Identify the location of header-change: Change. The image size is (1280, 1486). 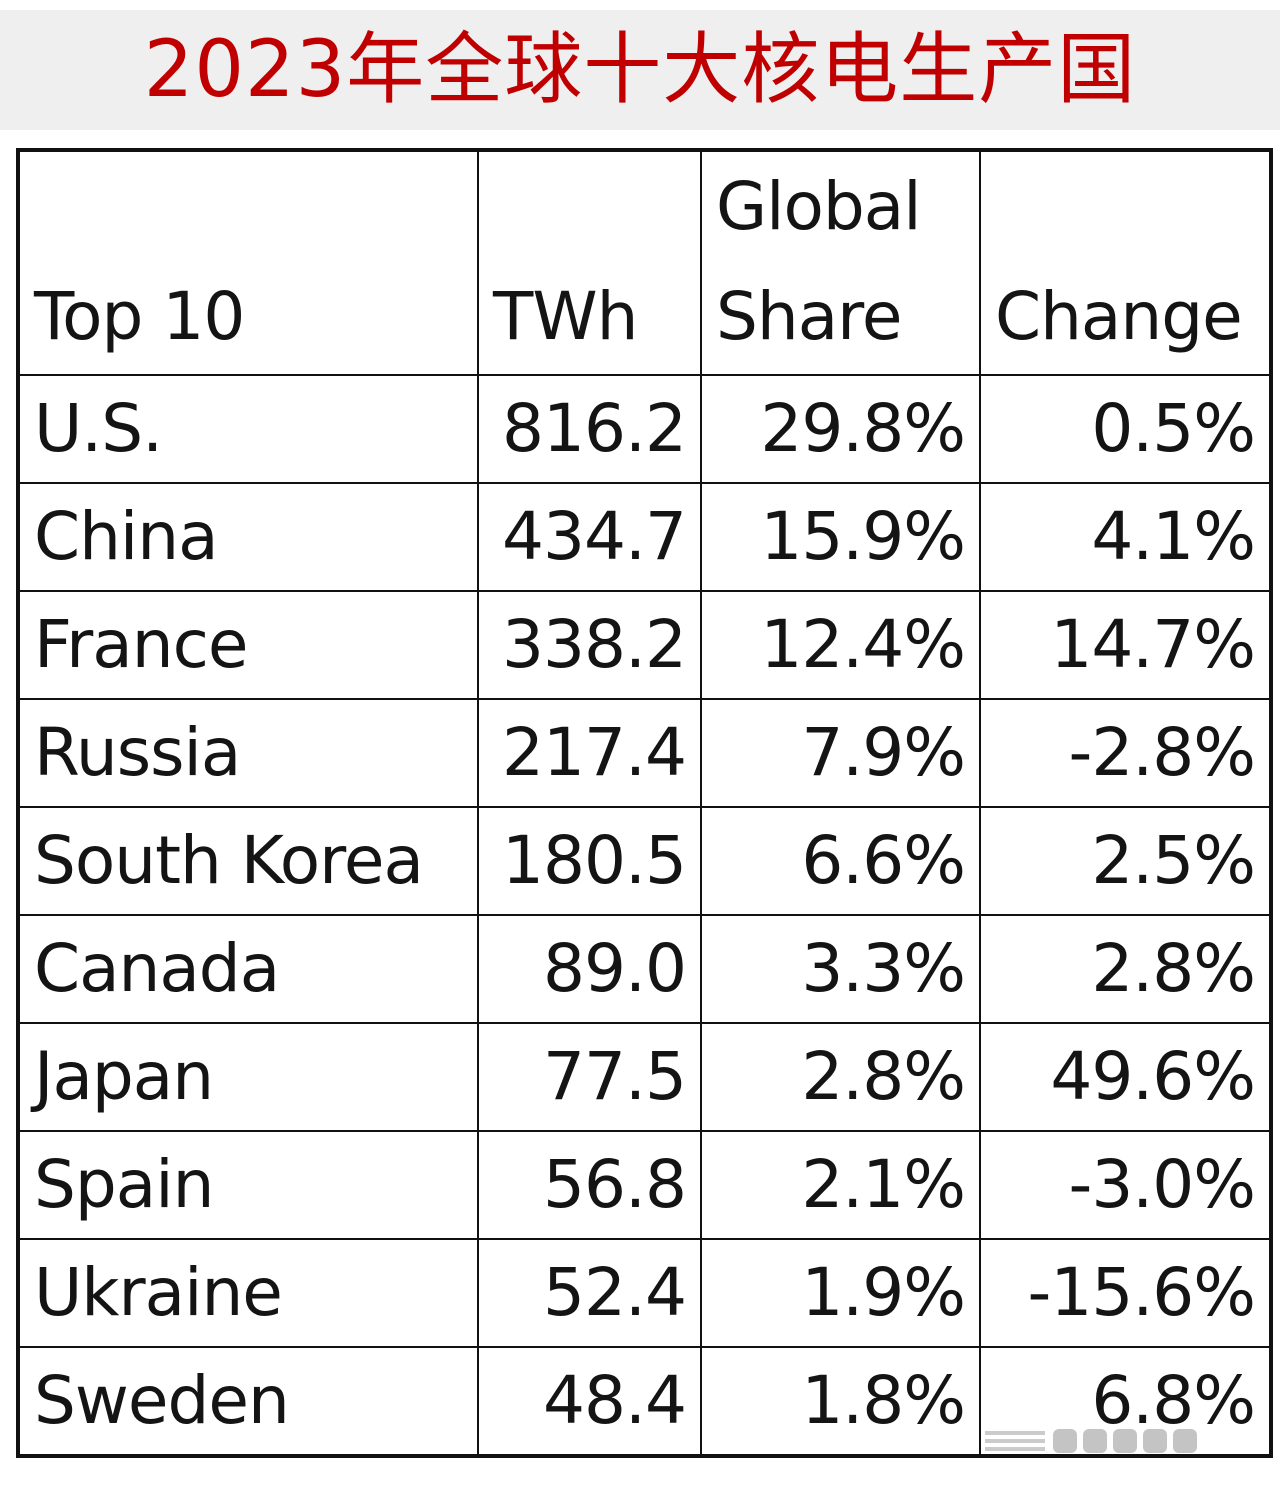
(1125, 262).